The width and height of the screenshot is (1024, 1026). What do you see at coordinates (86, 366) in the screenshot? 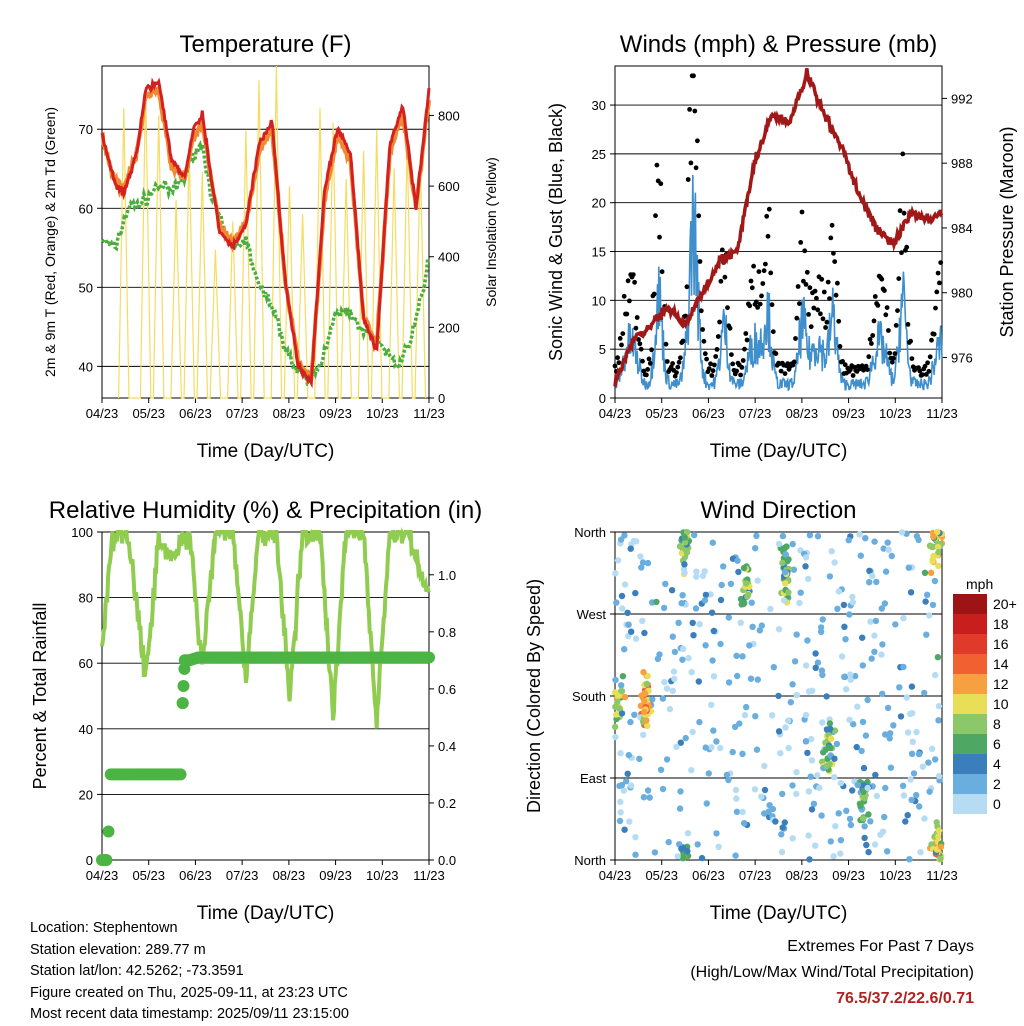
I see `y-tick-label: 40` at bounding box center [86, 366].